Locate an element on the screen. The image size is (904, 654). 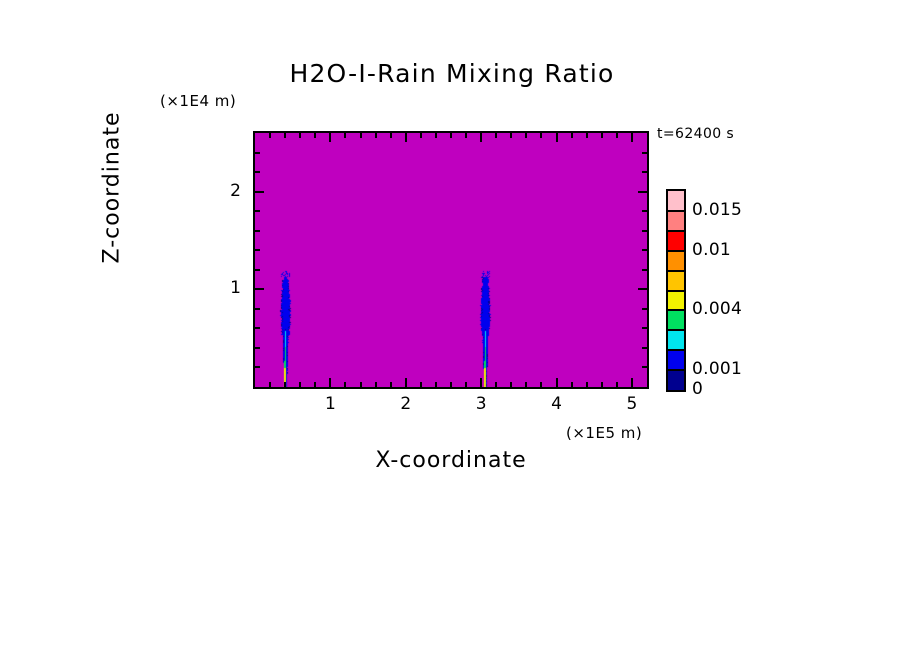
x-axis-unit-label: (×1E5 m) is located at coordinates (604, 433).